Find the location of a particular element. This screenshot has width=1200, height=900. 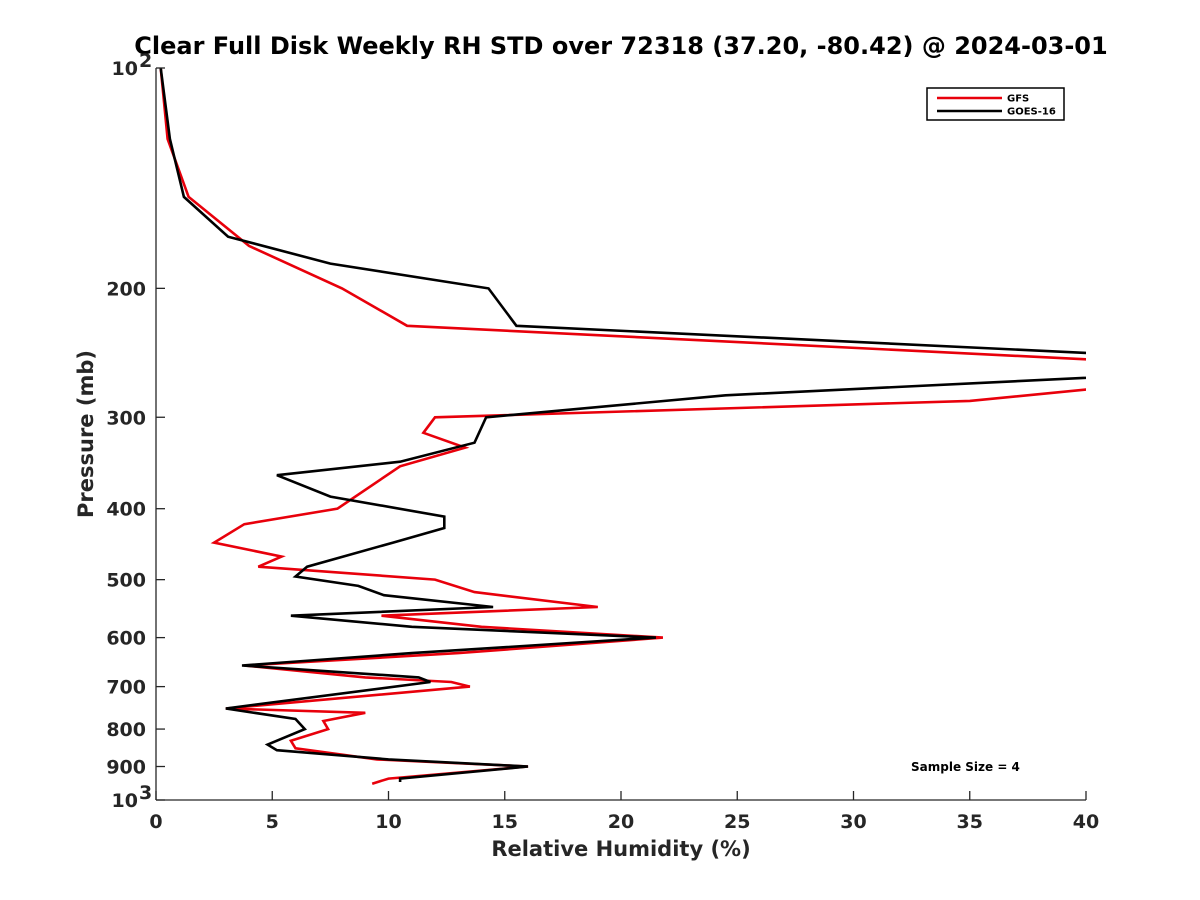

y-tick-label: 600 is located at coordinates (126, 639).